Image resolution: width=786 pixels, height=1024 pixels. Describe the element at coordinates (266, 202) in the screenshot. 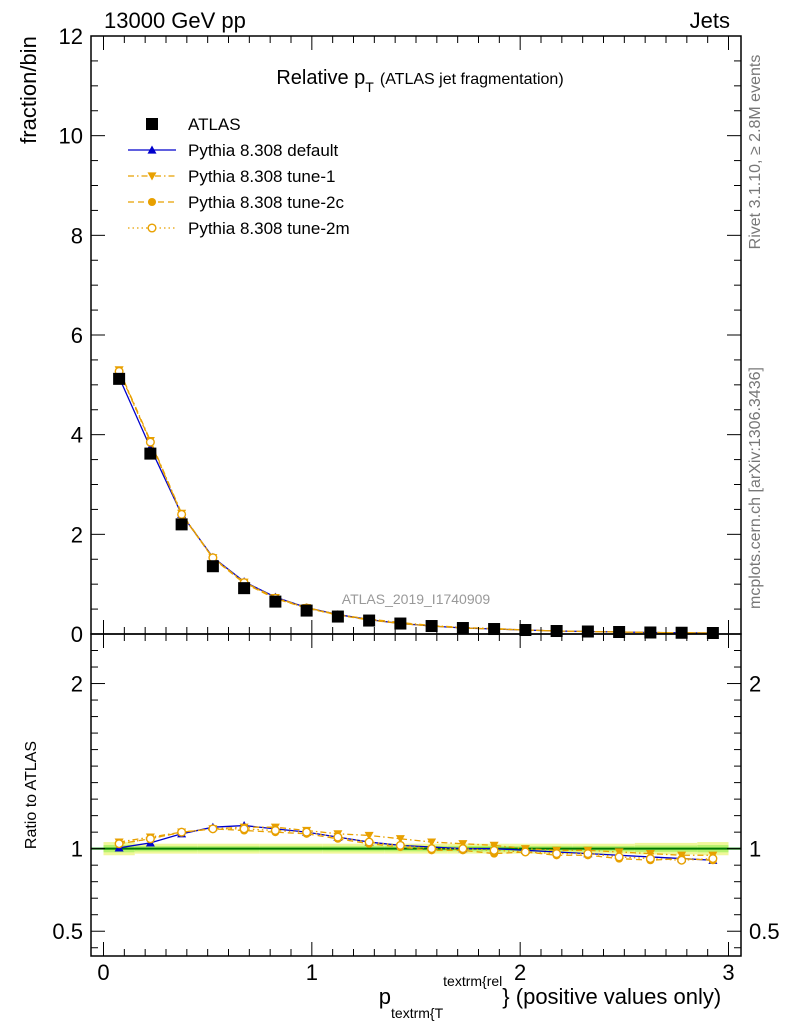

I see `legend-label: Pythia 8.308 tune-2c` at that location.